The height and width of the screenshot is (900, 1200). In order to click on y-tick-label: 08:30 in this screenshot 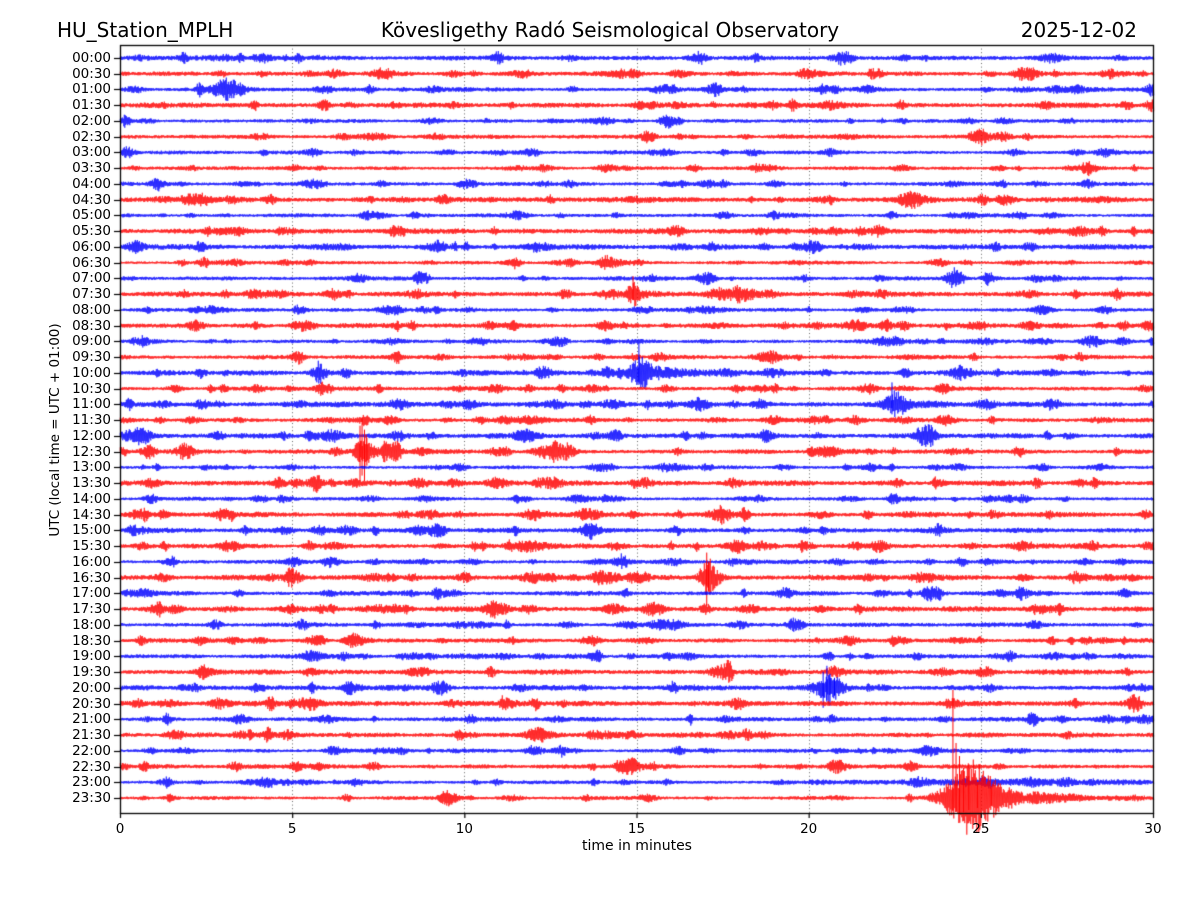, I will do `click(91, 325)`.